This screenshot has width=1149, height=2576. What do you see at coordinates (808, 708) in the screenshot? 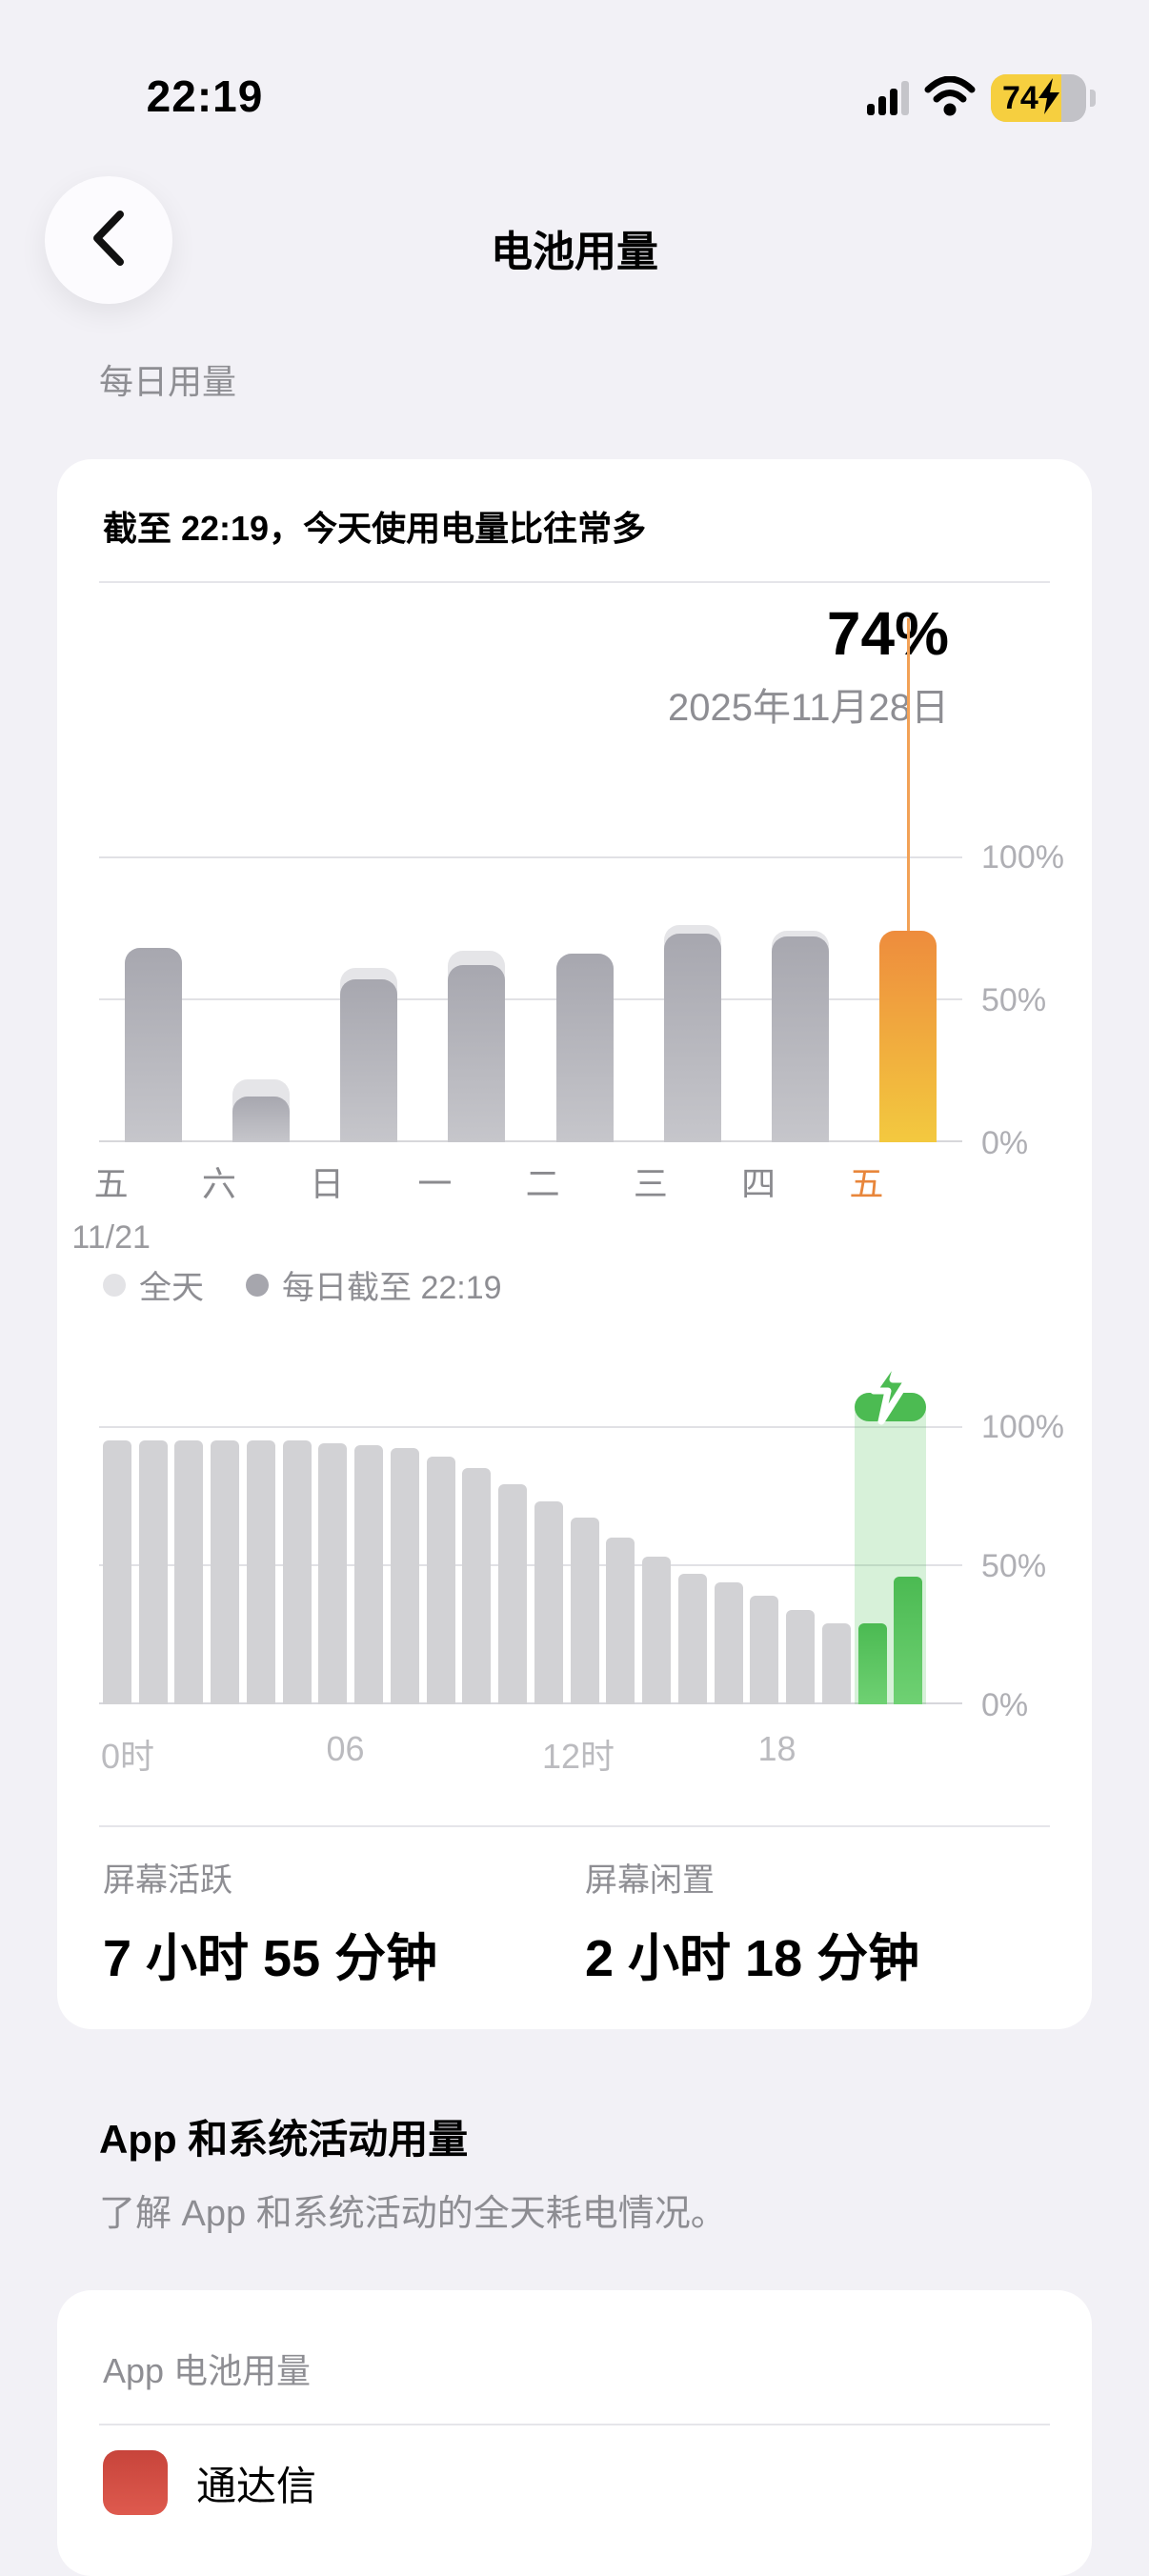
I see `selected-day-date: 2025年11月28日` at bounding box center [808, 708].